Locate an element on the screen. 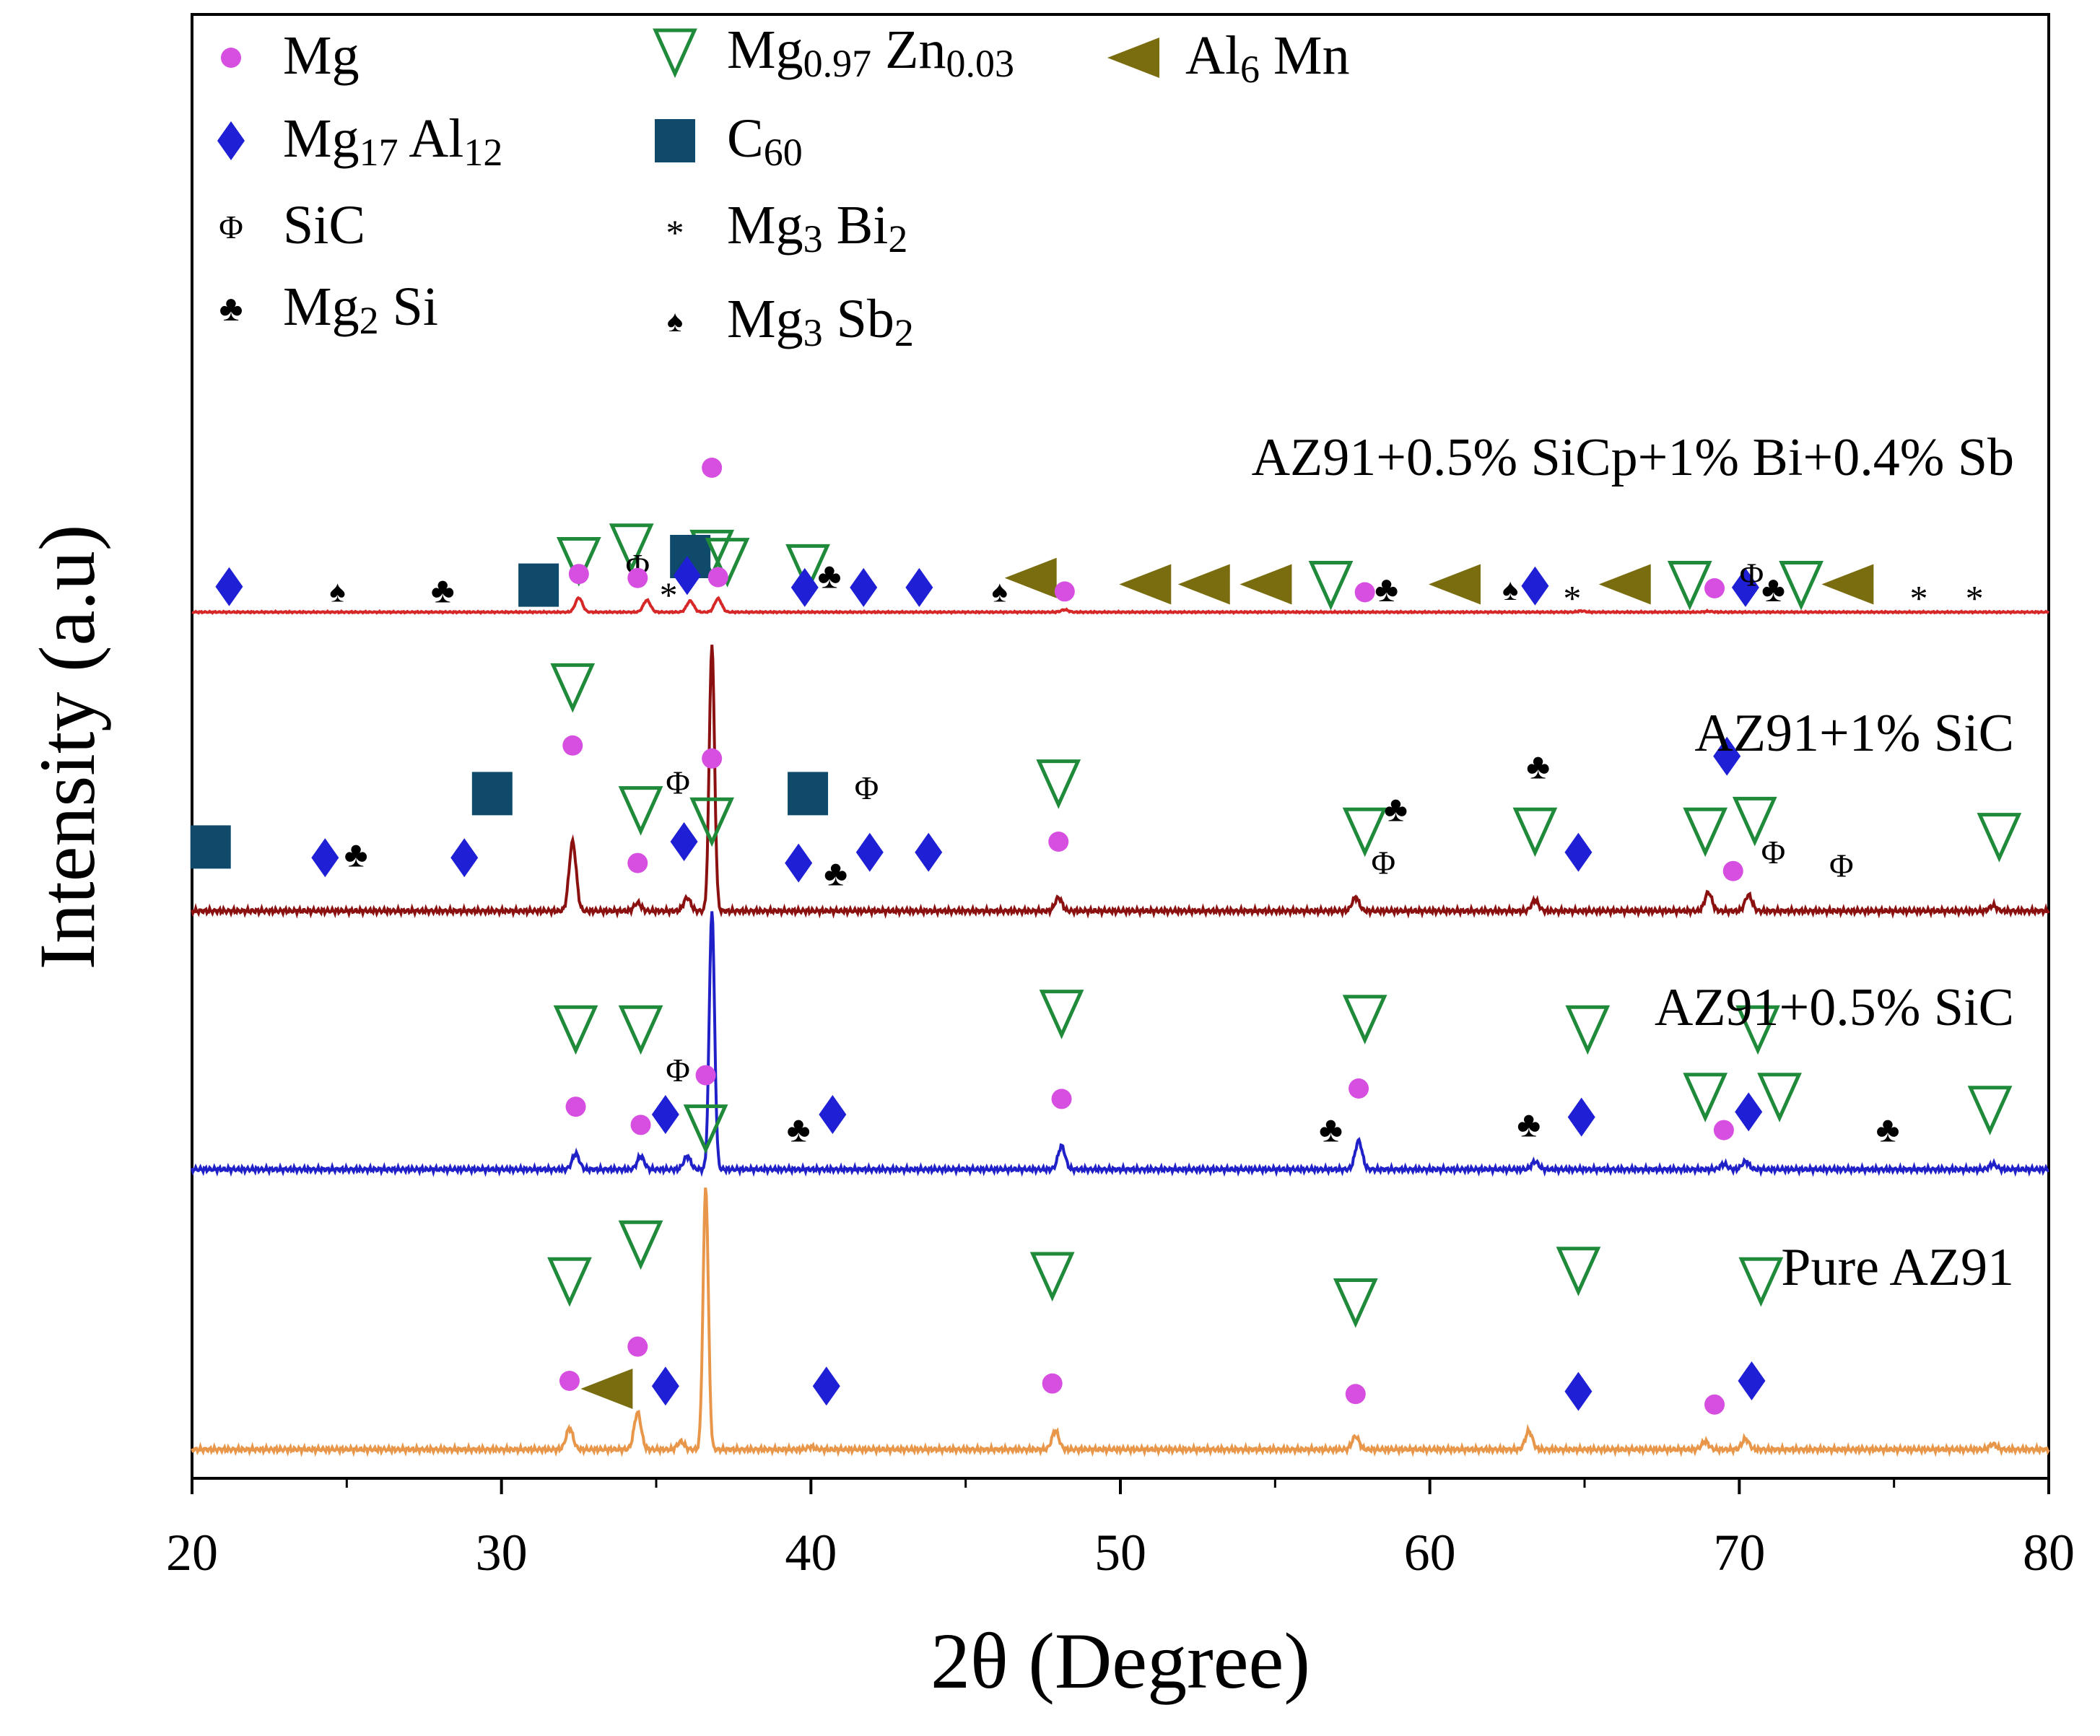  legend-label-c60: C60 is located at coordinates (765, 141).